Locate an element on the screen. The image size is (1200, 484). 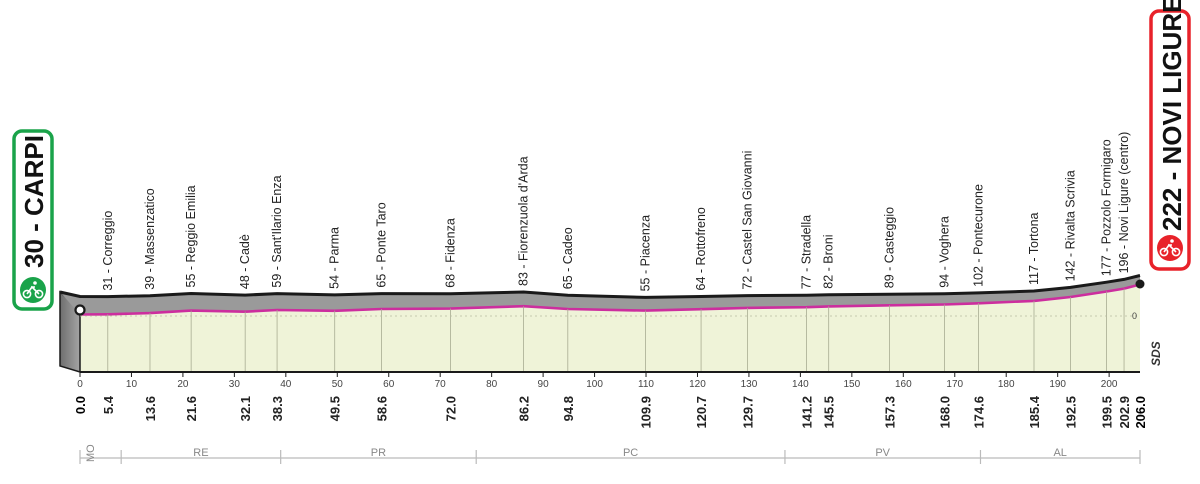
km-label: 129.7 is located at coordinates (747, 412).